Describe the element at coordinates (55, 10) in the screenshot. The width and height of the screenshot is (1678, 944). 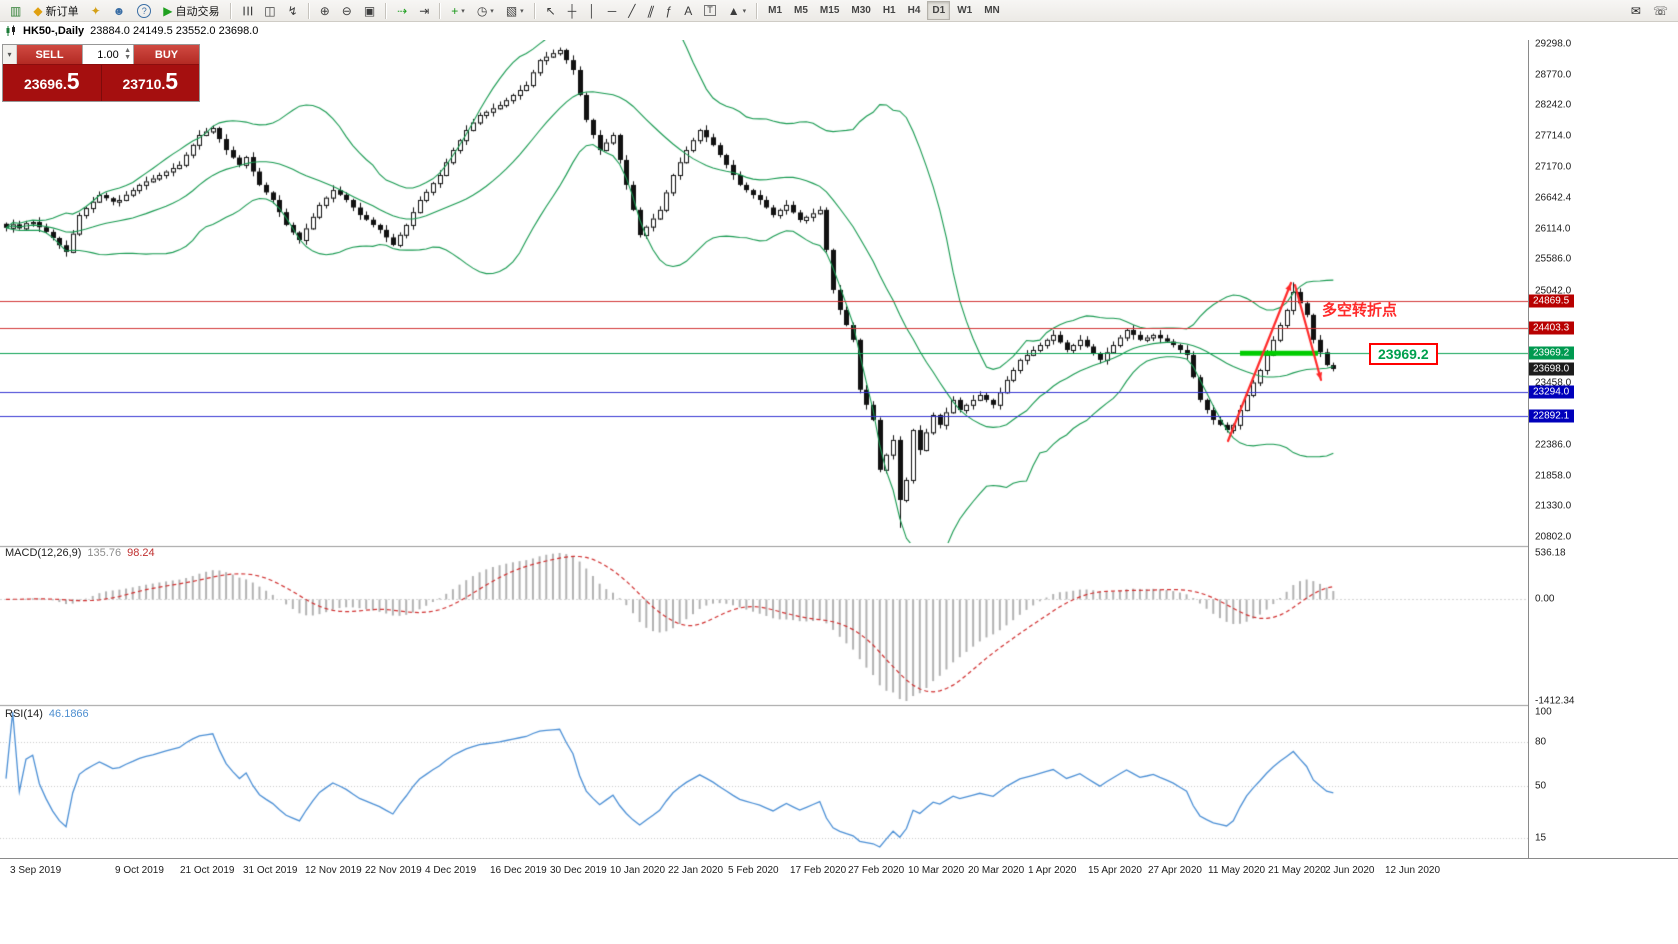
I see `new-order-button: ◆ 新订单` at that location.